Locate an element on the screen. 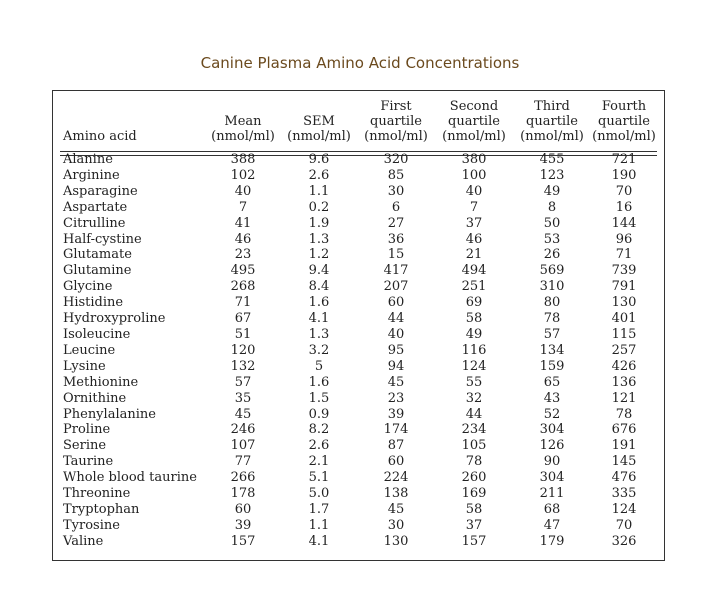 Image resolution: width=720 pixels, height=590 pixels. cell-second-quartile: 116 is located at coordinates (474, 350).